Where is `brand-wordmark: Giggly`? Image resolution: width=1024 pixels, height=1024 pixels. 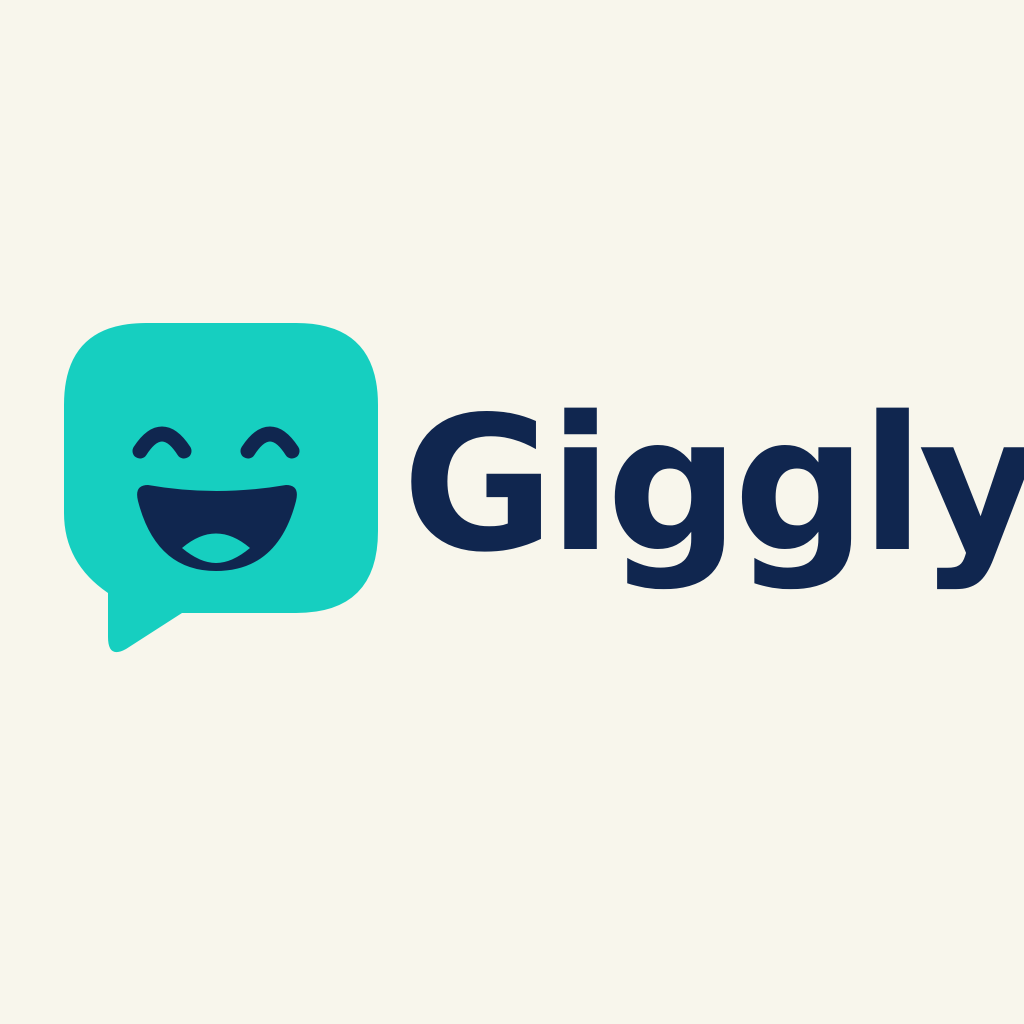
brand-wordmark: Giggly is located at coordinates (713, 484).